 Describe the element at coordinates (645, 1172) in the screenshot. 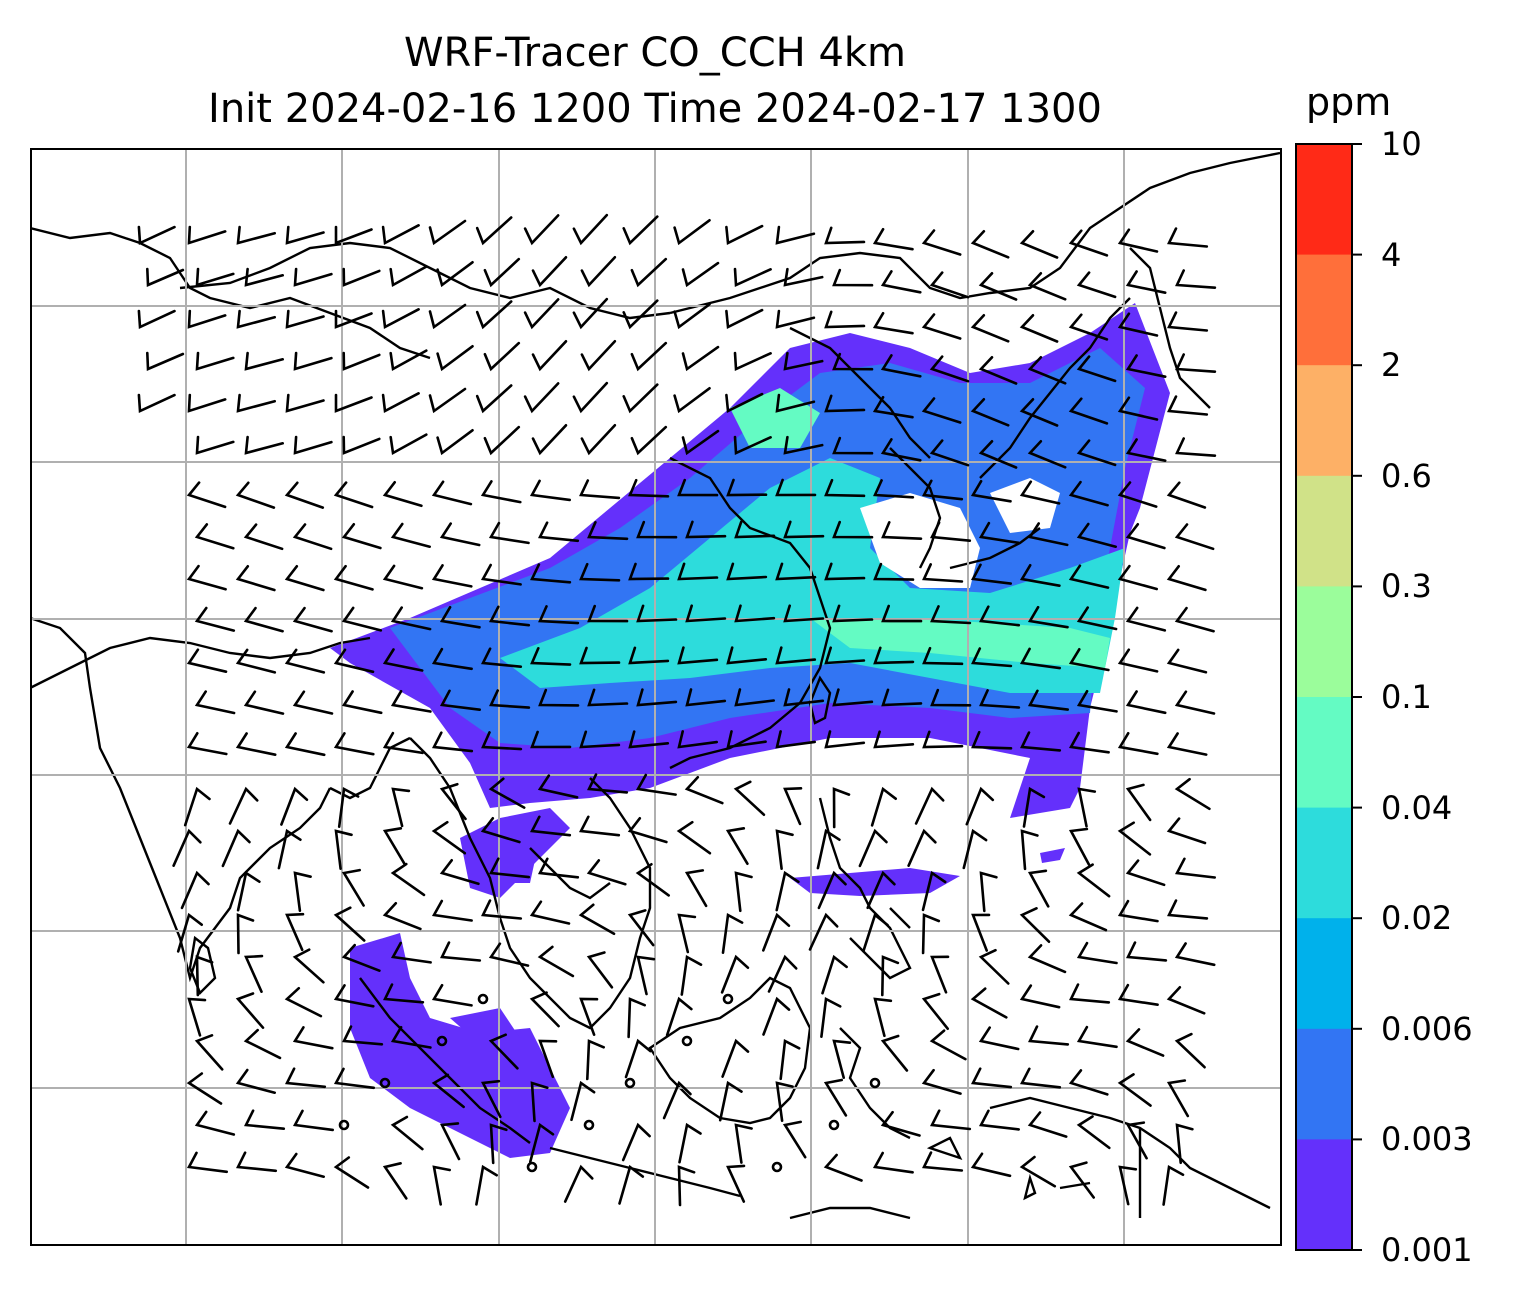

I see `coastline-java` at that location.